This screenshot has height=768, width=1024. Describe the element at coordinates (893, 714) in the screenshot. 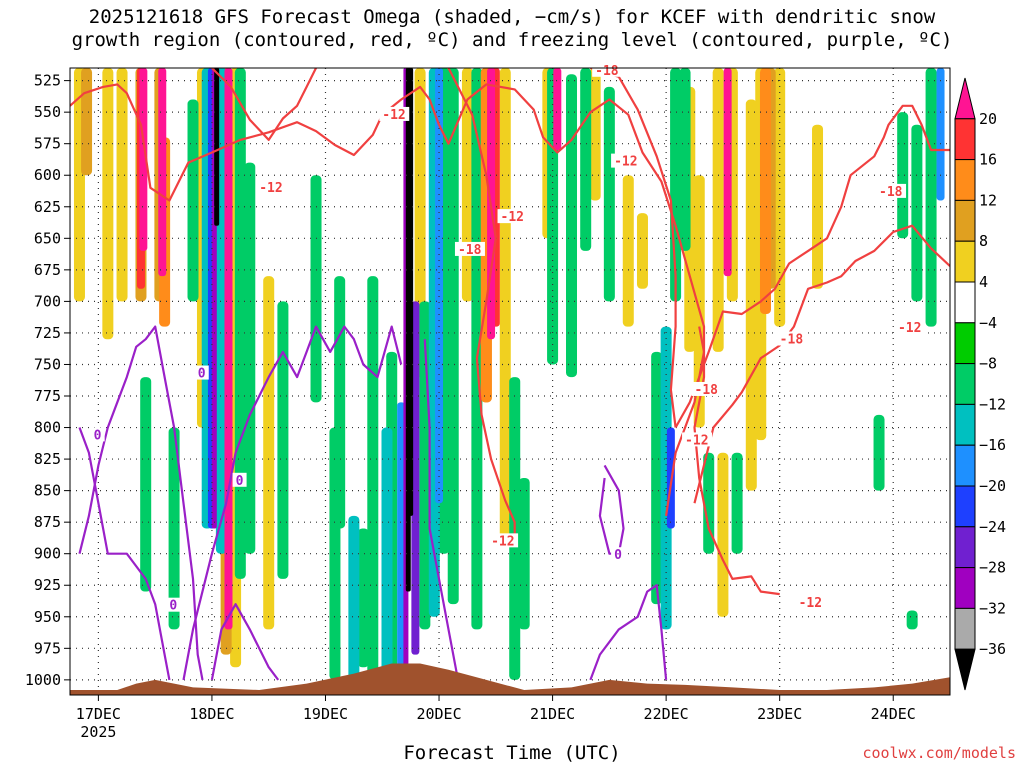

I see `x-tick-label-7: 24DEC` at that location.